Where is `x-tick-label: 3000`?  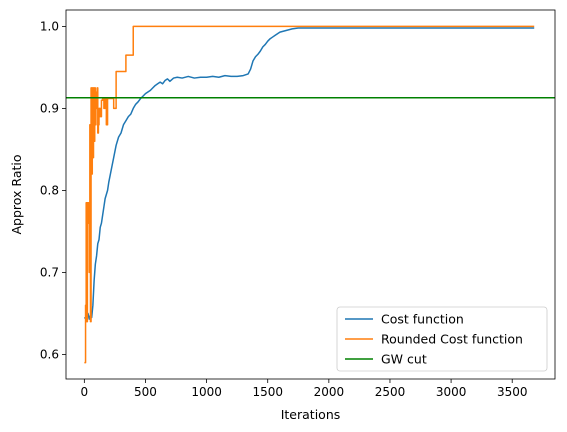 x-tick-label: 3000 is located at coordinates (451, 392).